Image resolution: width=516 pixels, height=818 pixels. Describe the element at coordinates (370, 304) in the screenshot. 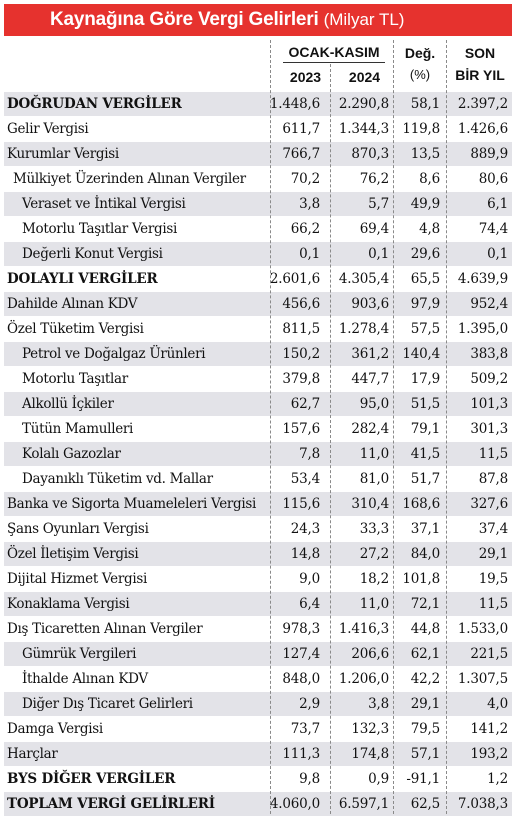

I see `value-2024: 903,6` at that location.